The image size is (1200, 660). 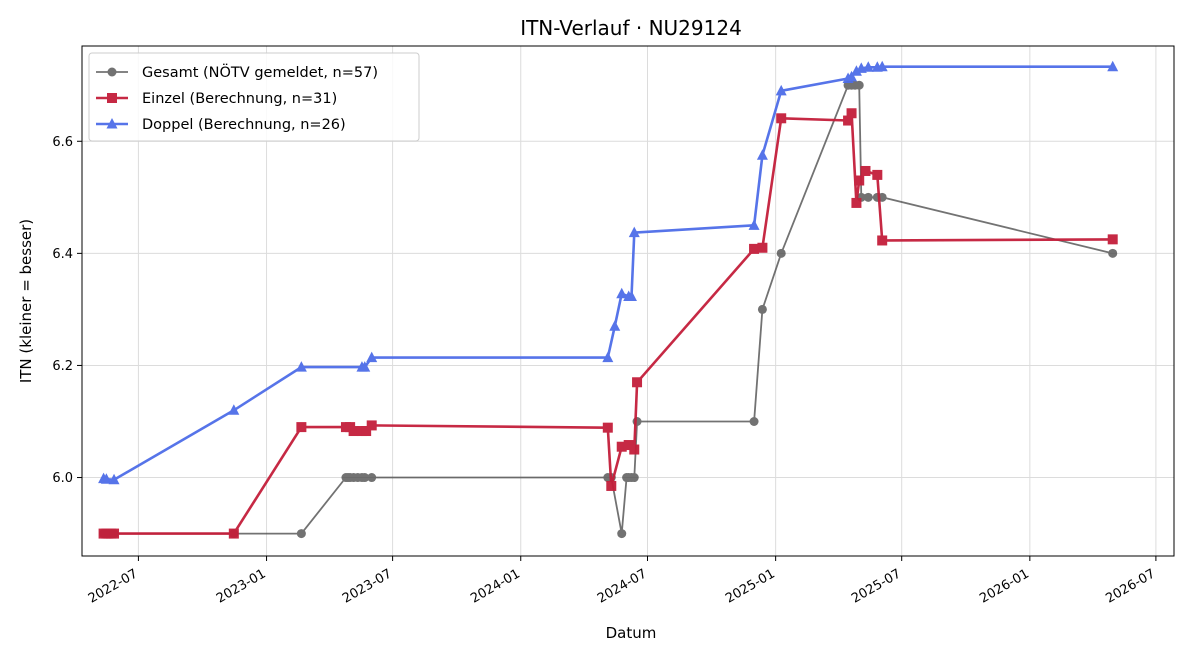 What do you see at coordinates (67, 310) in the screenshot?
I see `y-axis-ticks: 6.0 6.2 6.4 6.6` at bounding box center [67, 310].